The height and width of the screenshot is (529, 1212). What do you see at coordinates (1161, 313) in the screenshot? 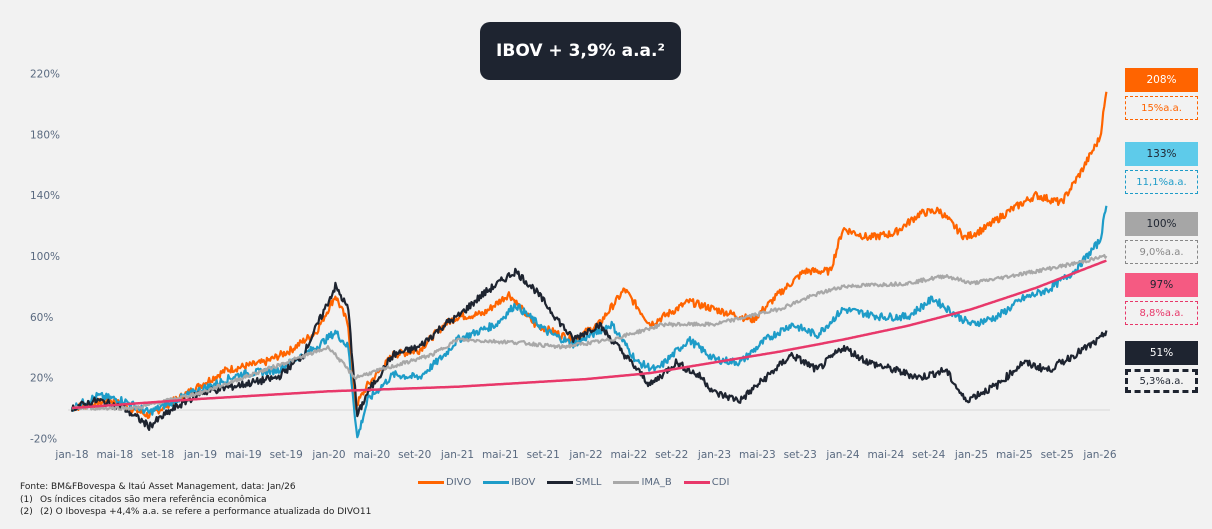
I see `annual-return-badge: 8,8%a.a.` at bounding box center [1161, 313].